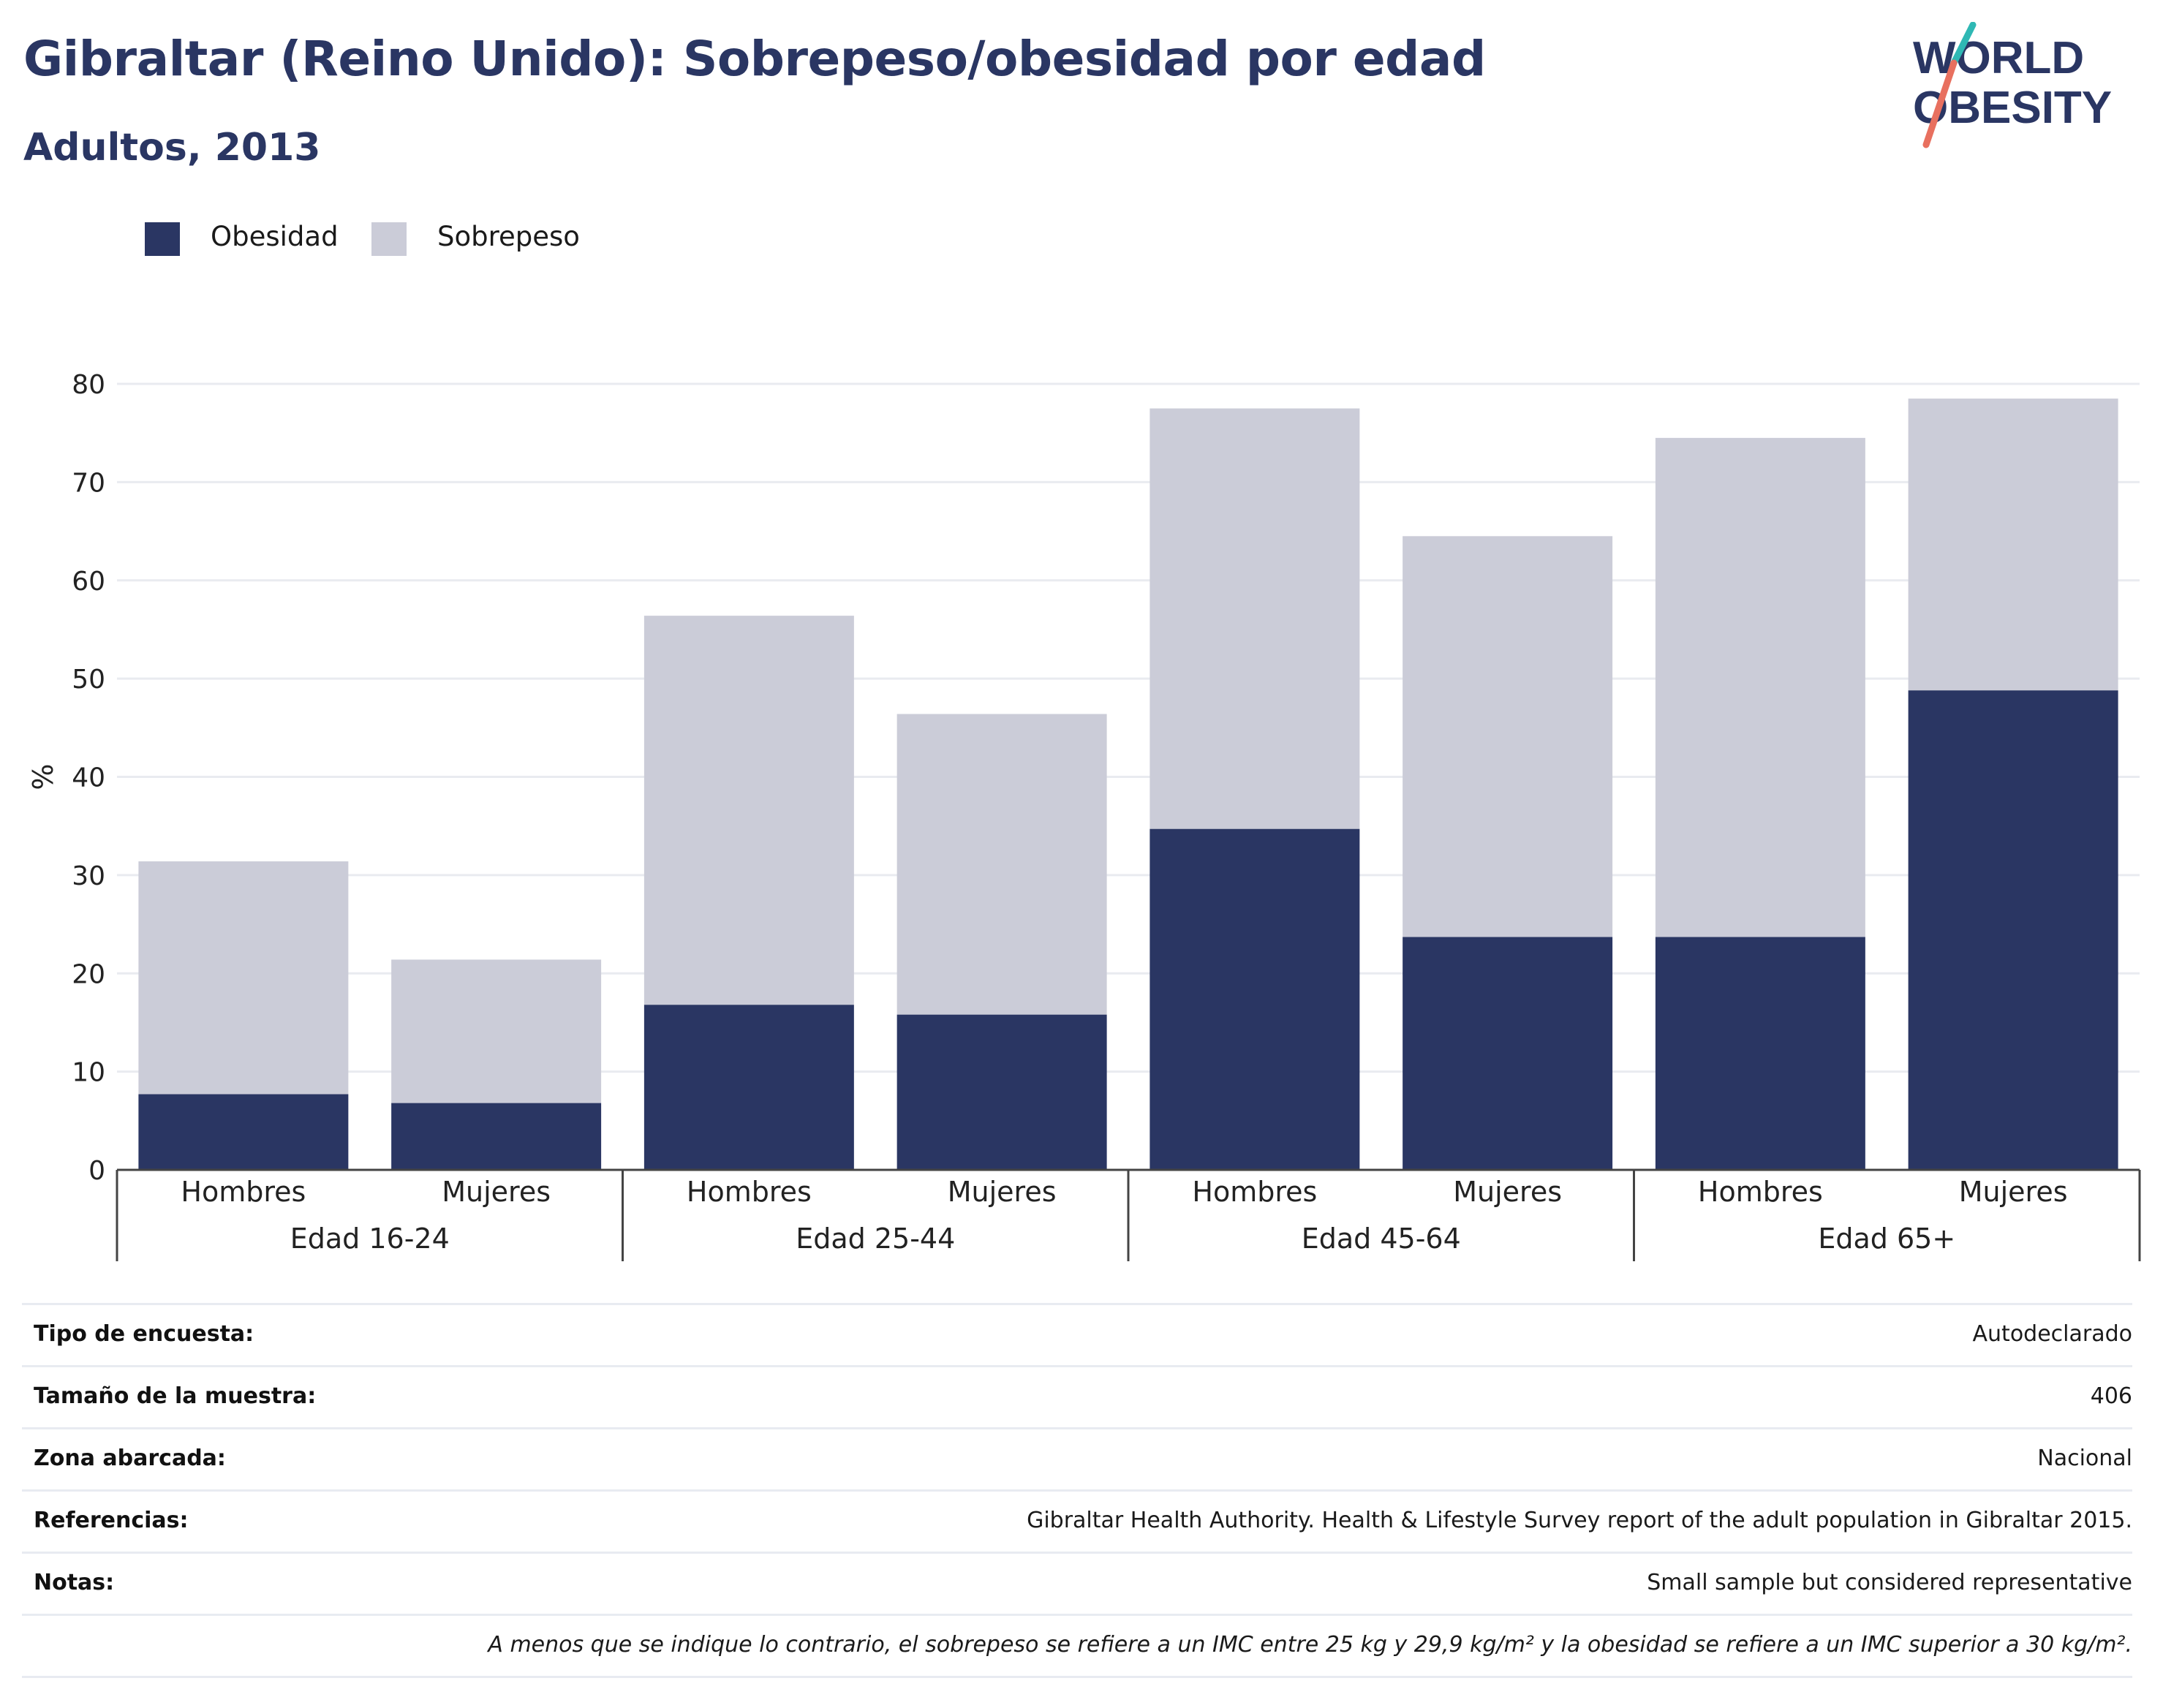  I want to click on info-key: Tamaño de la muestra:, so click(175, 1396).